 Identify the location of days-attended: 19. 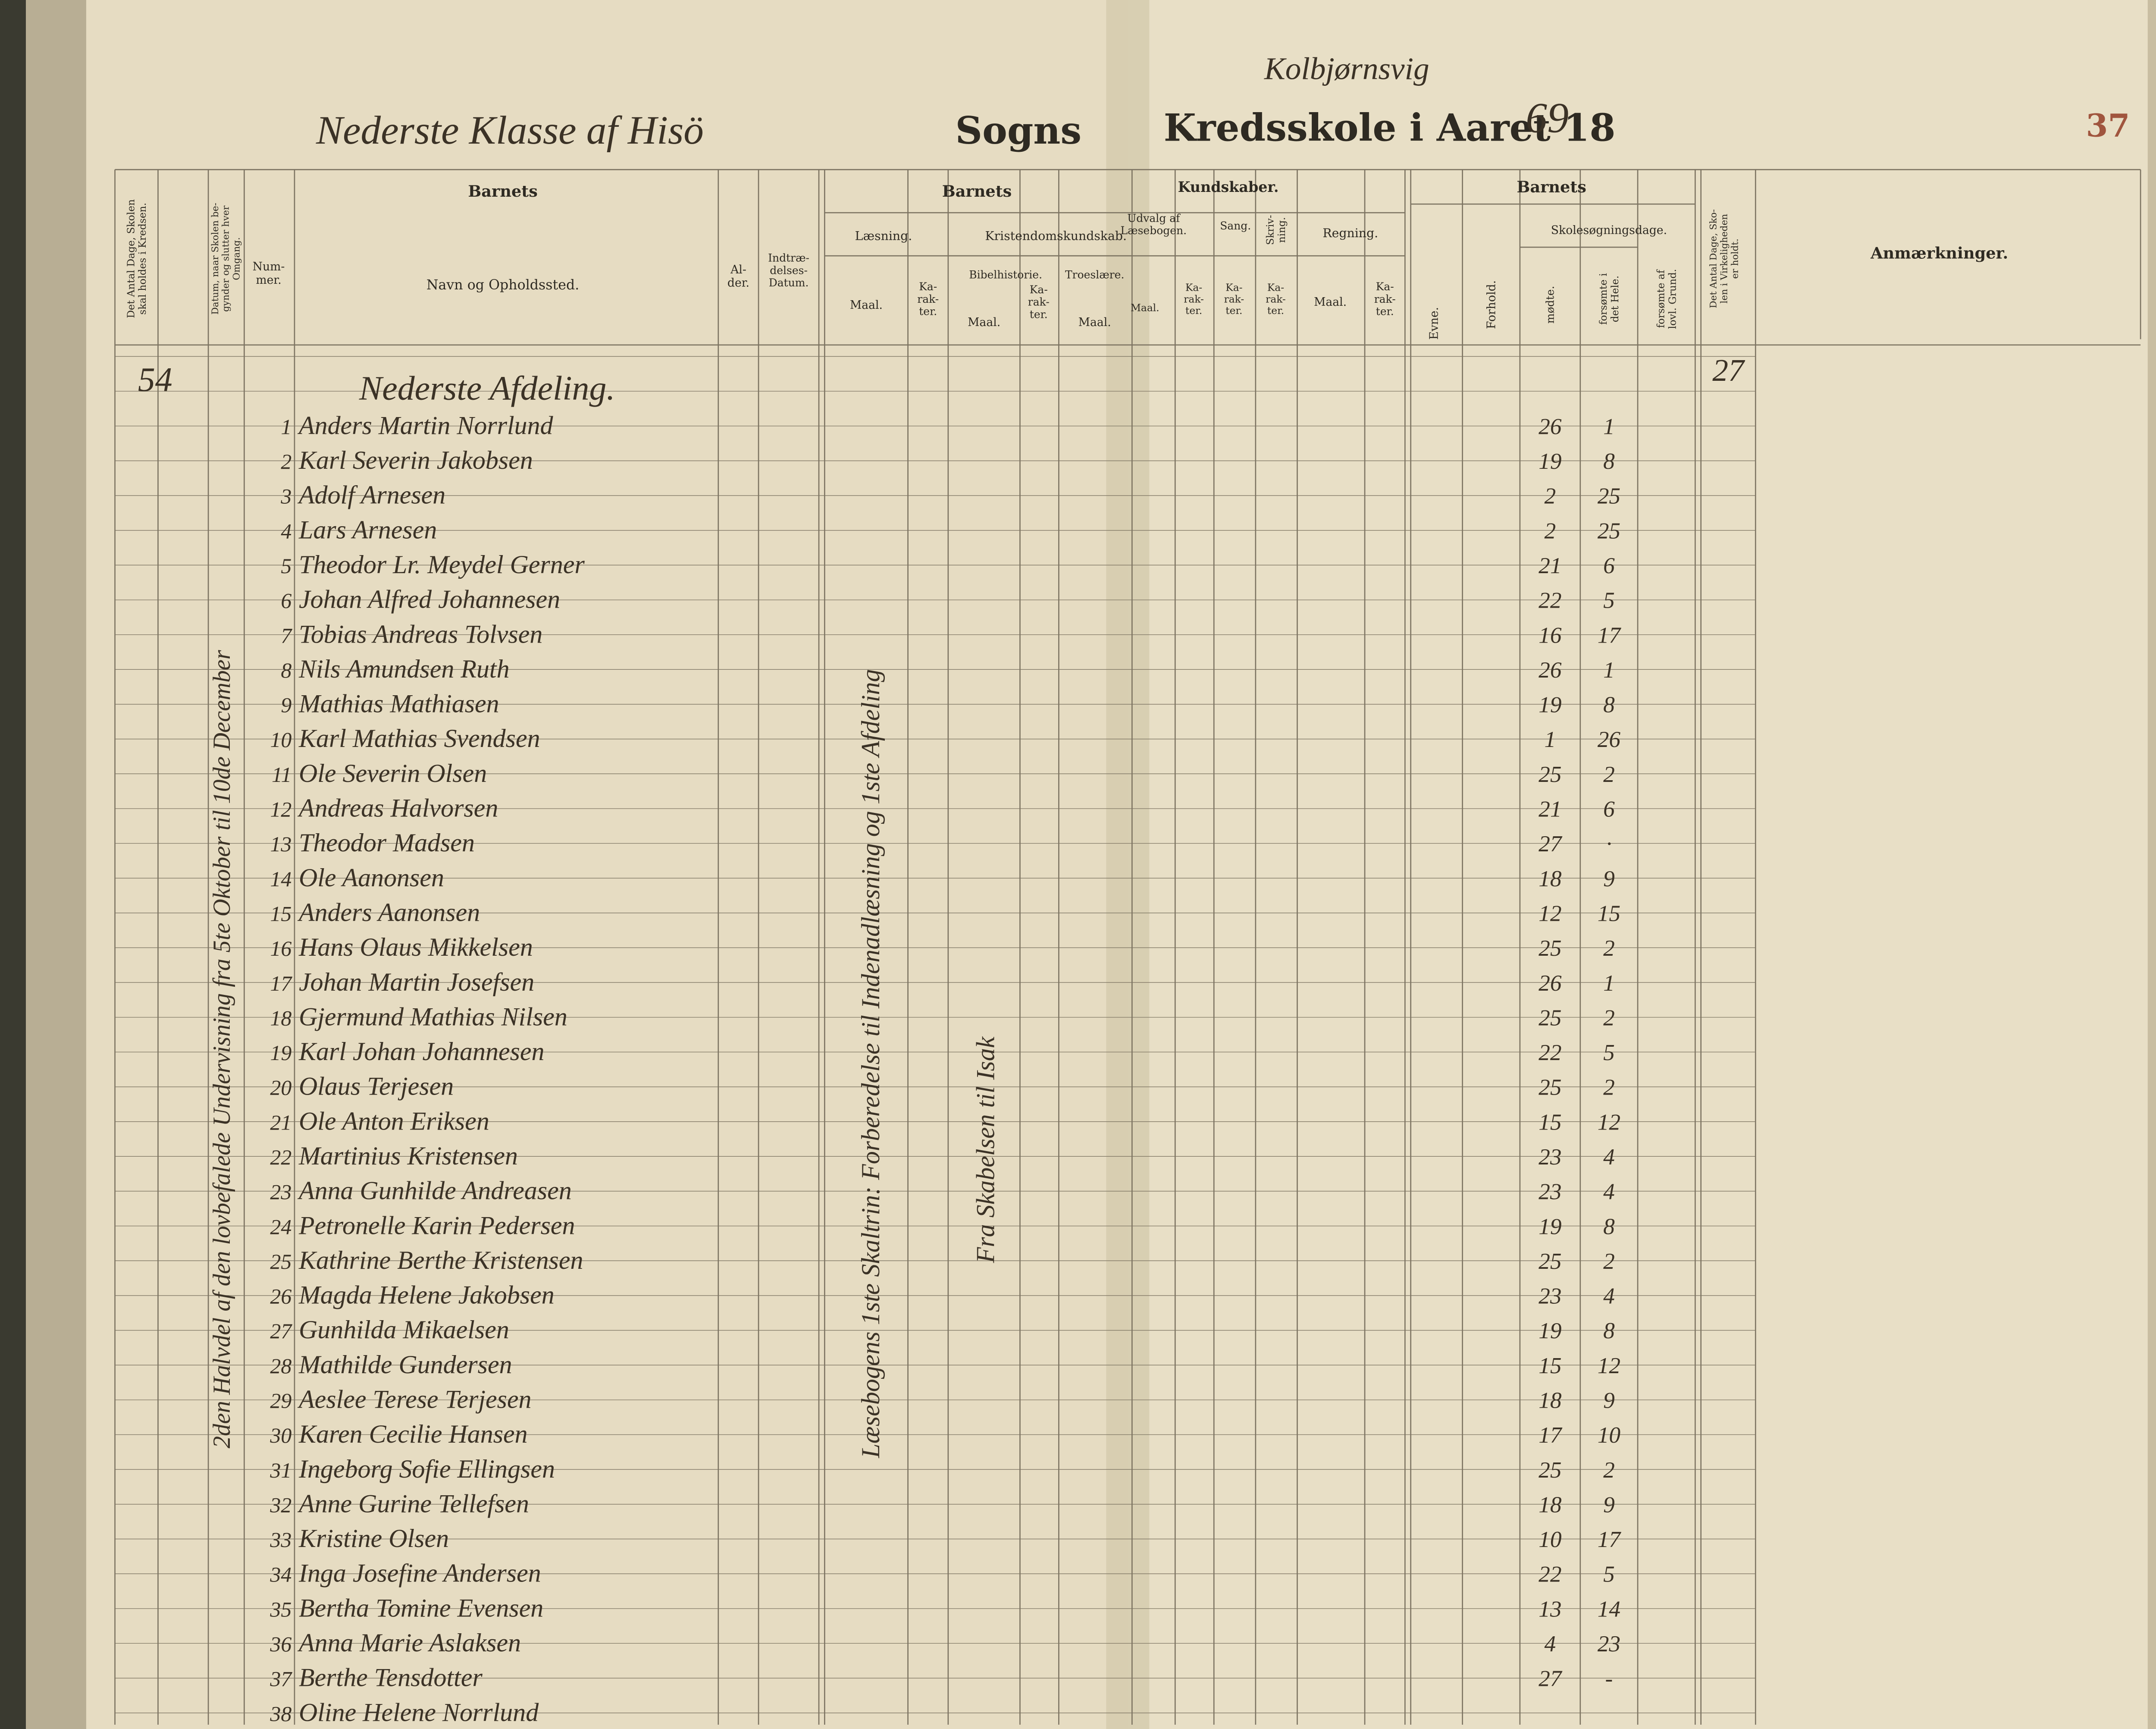
(1550, 1226).